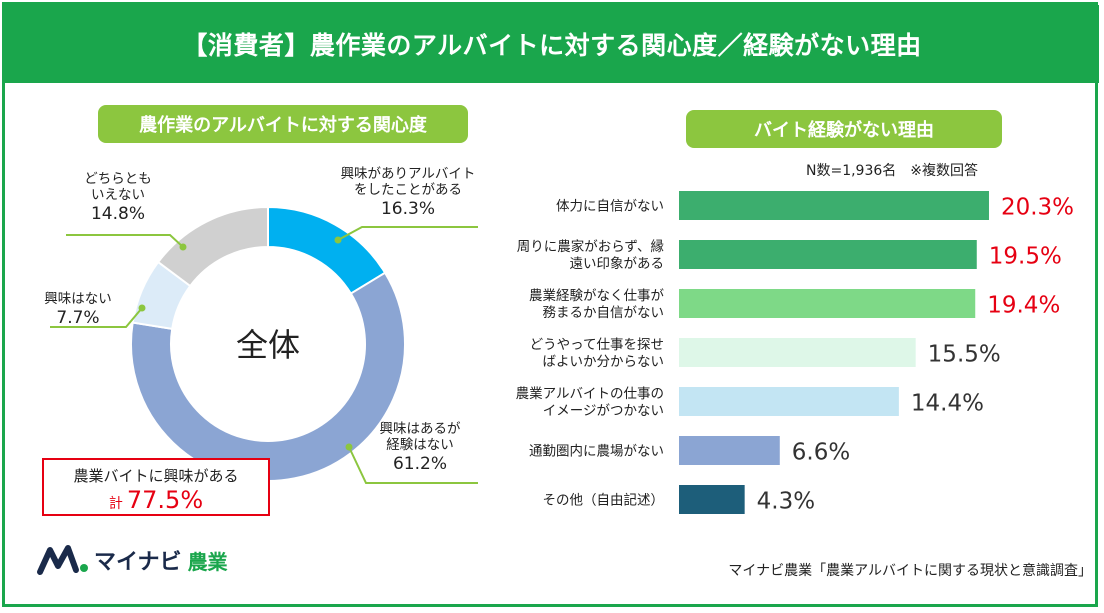  What do you see at coordinates (947, 404) in the screenshot?
I see `bar-value-label: 14.4%` at bounding box center [947, 404].